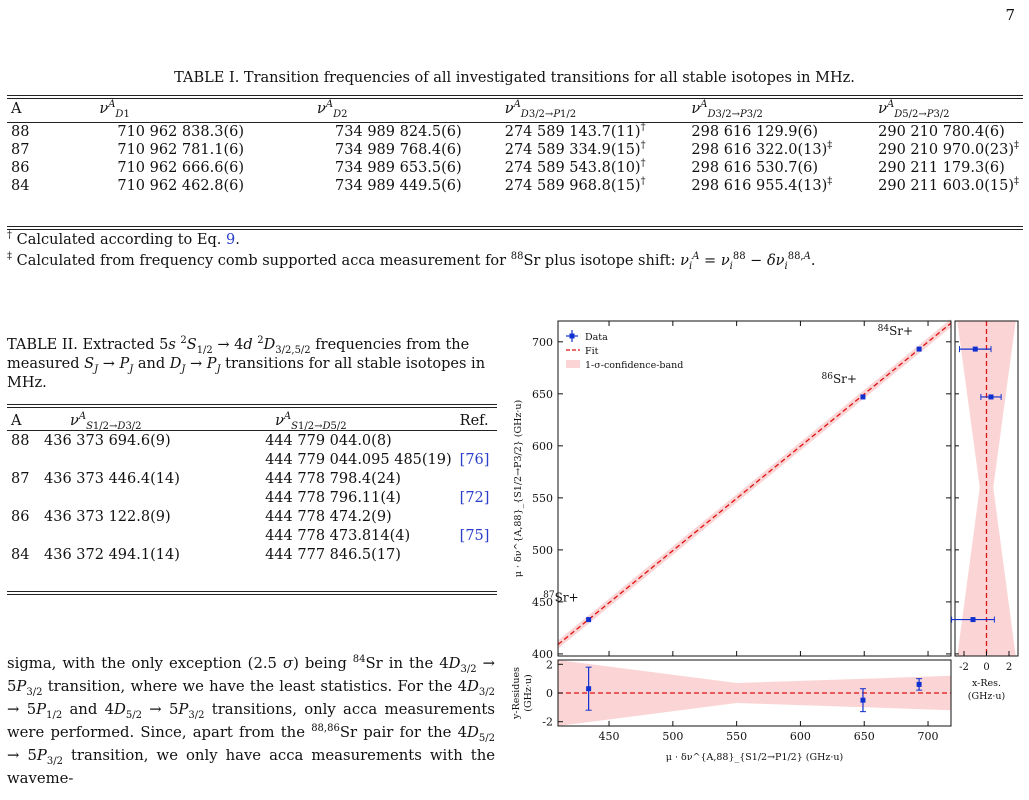 The height and width of the screenshot is (800, 1029). I want to click on page-number: 7, so click(1010, 15).